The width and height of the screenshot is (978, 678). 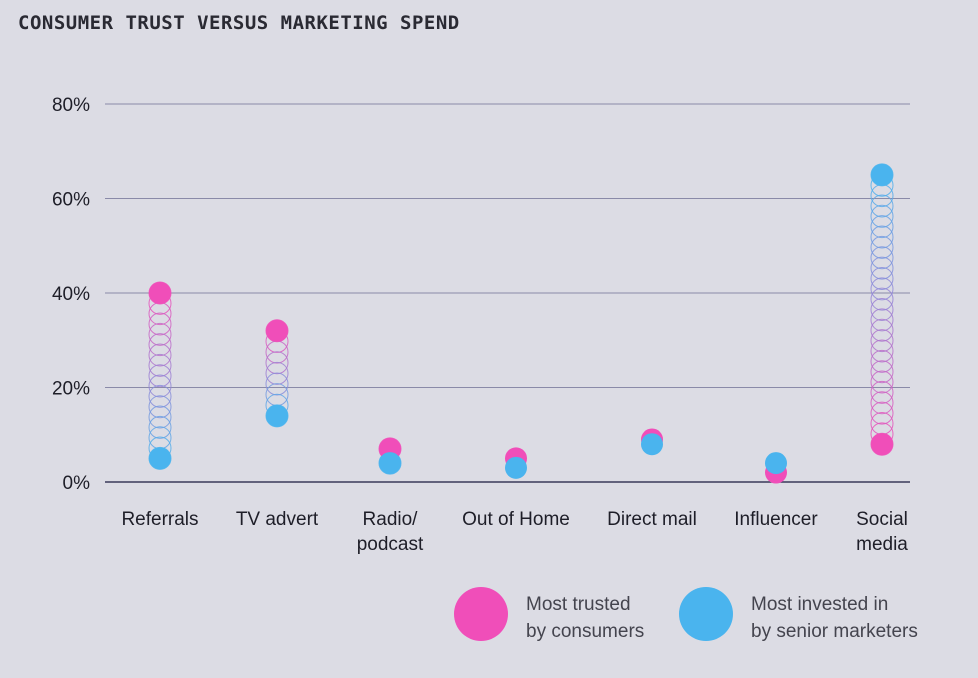 What do you see at coordinates (77, 483) in the screenshot?
I see `y-tick-label: 0%` at bounding box center [77, 483].